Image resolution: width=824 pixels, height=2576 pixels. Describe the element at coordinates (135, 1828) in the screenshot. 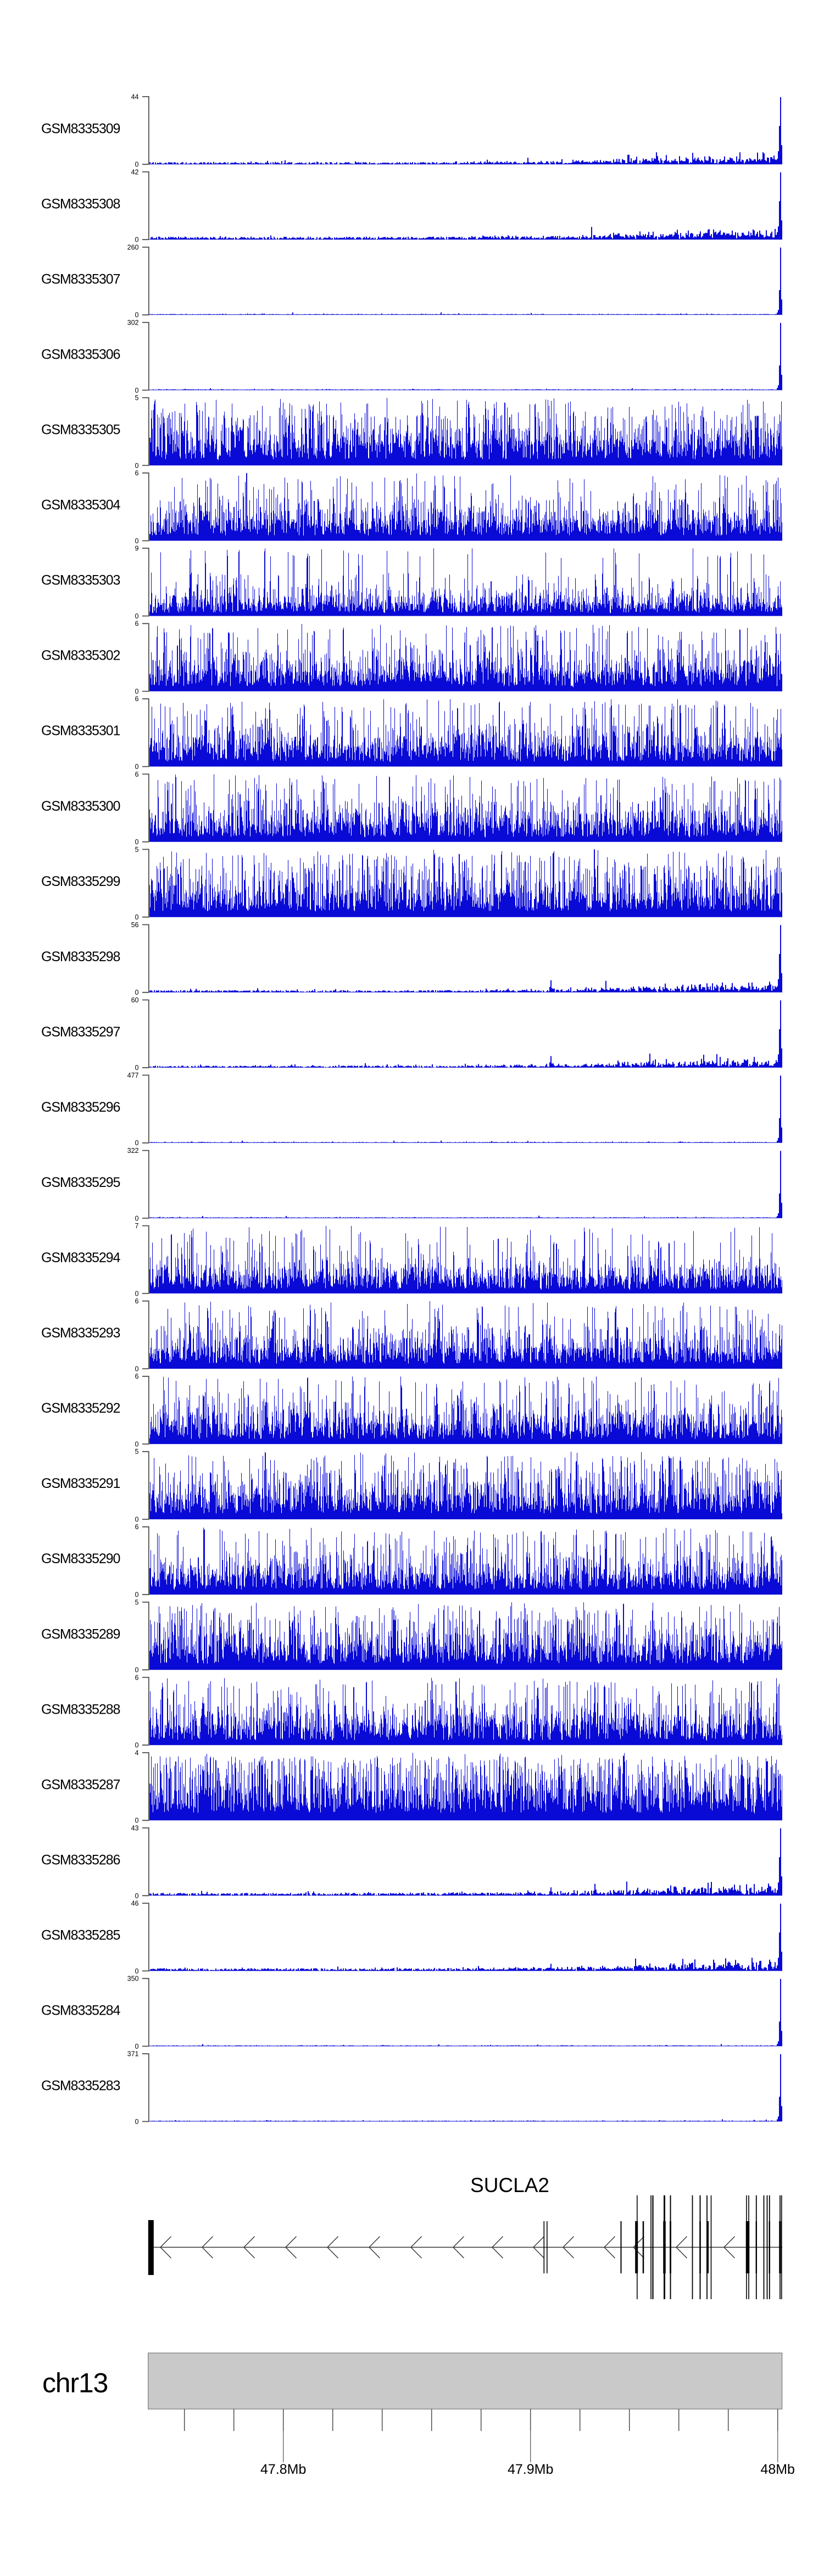

I see `svg-text: 43` at that location.